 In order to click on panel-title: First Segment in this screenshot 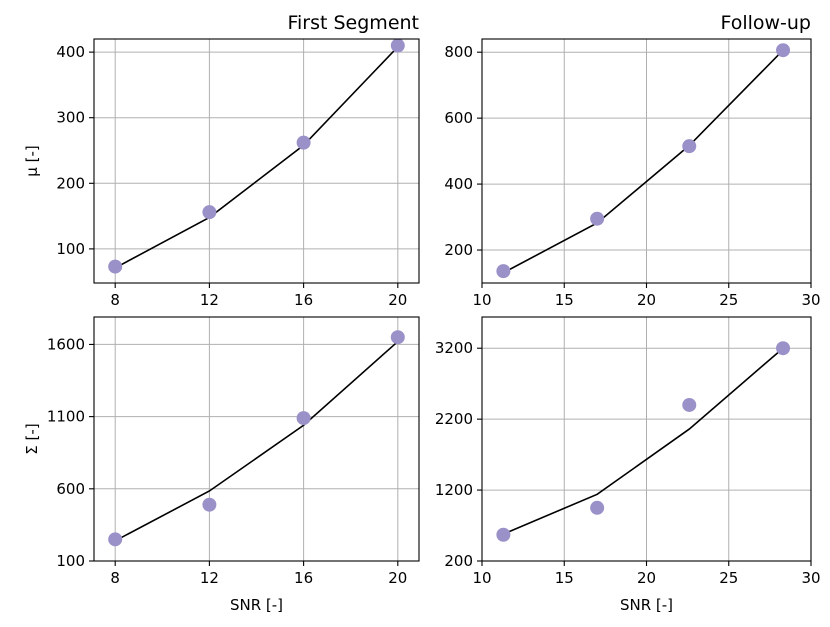, I will do `click(353, 23)`.